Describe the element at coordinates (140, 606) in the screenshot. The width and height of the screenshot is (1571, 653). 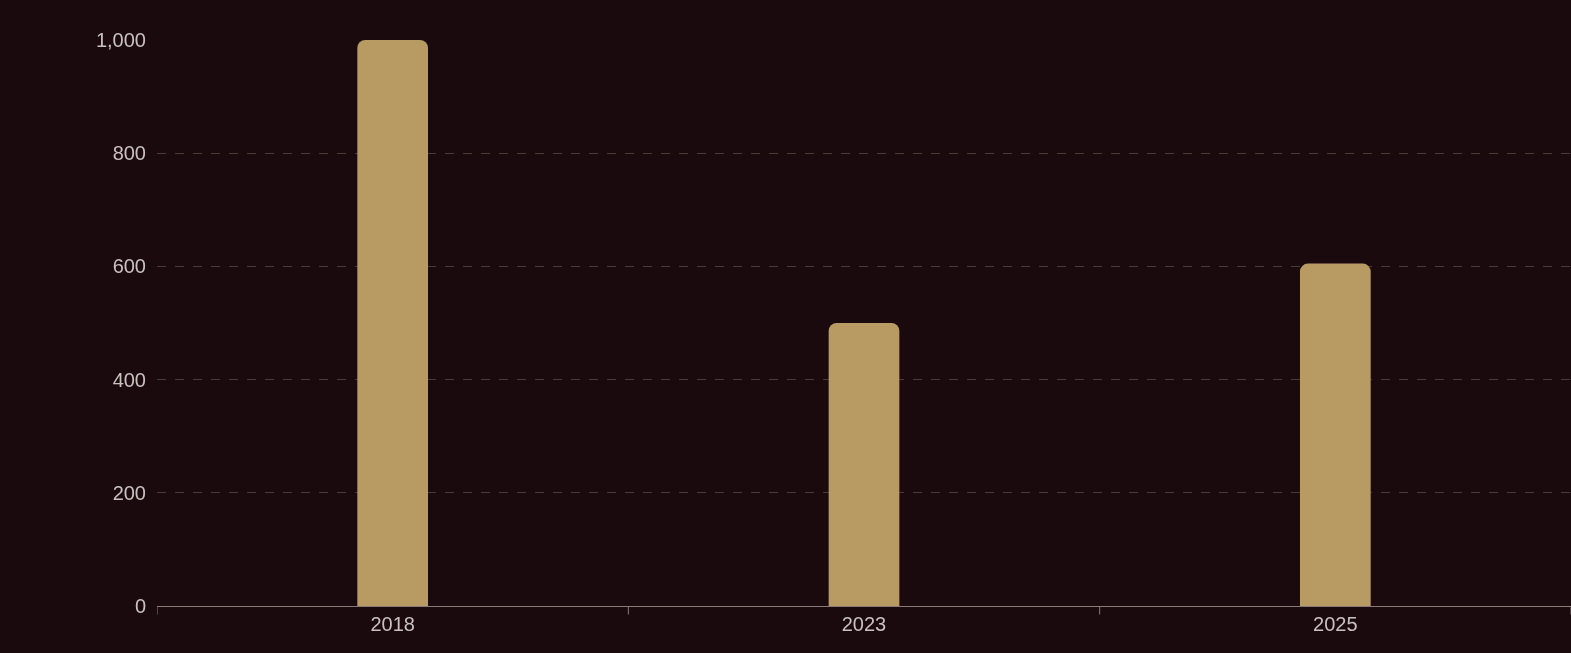
I see `y-tick-label: 0` at that location.